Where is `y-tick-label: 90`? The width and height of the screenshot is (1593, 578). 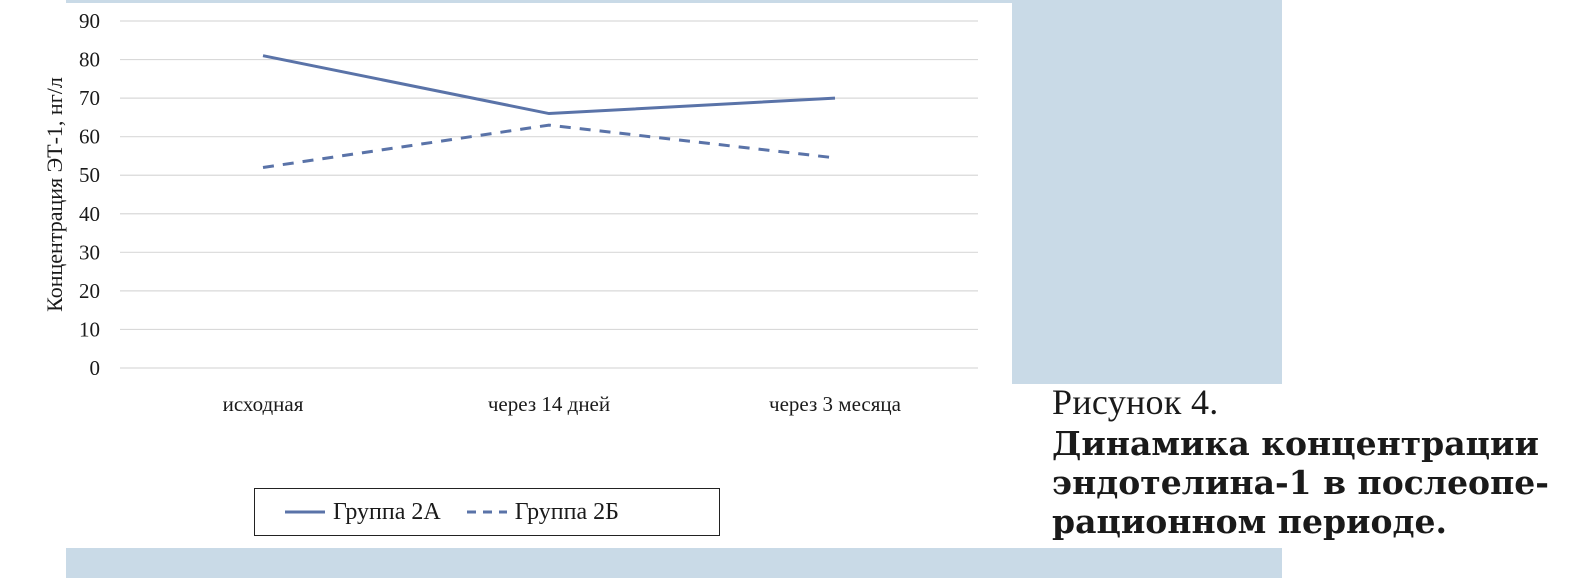
y-tick-label: 90 is located at coordinates (89, 21).